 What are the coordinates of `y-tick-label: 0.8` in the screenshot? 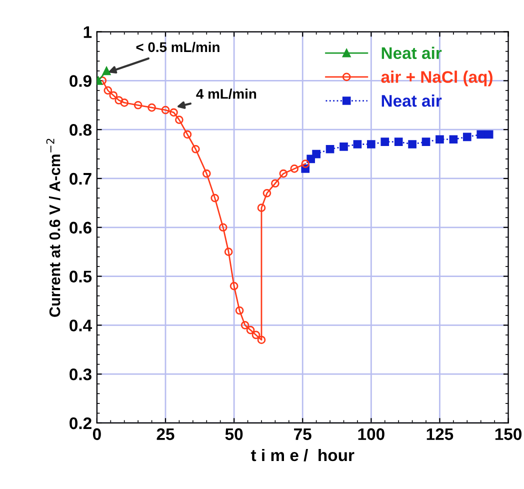 It's located at (81, 130).